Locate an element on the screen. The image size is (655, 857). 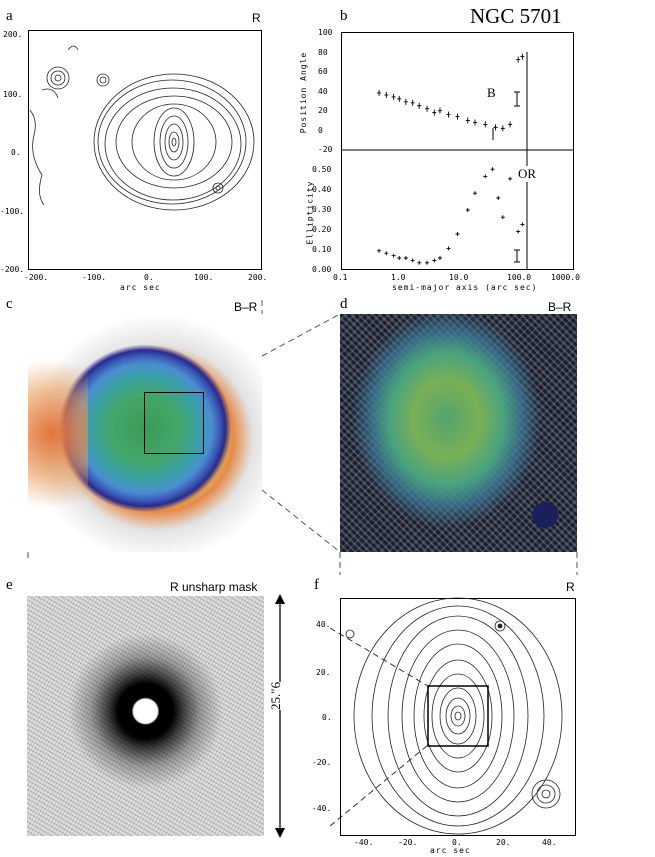
noise-contours is located at coordinates (54, 125).